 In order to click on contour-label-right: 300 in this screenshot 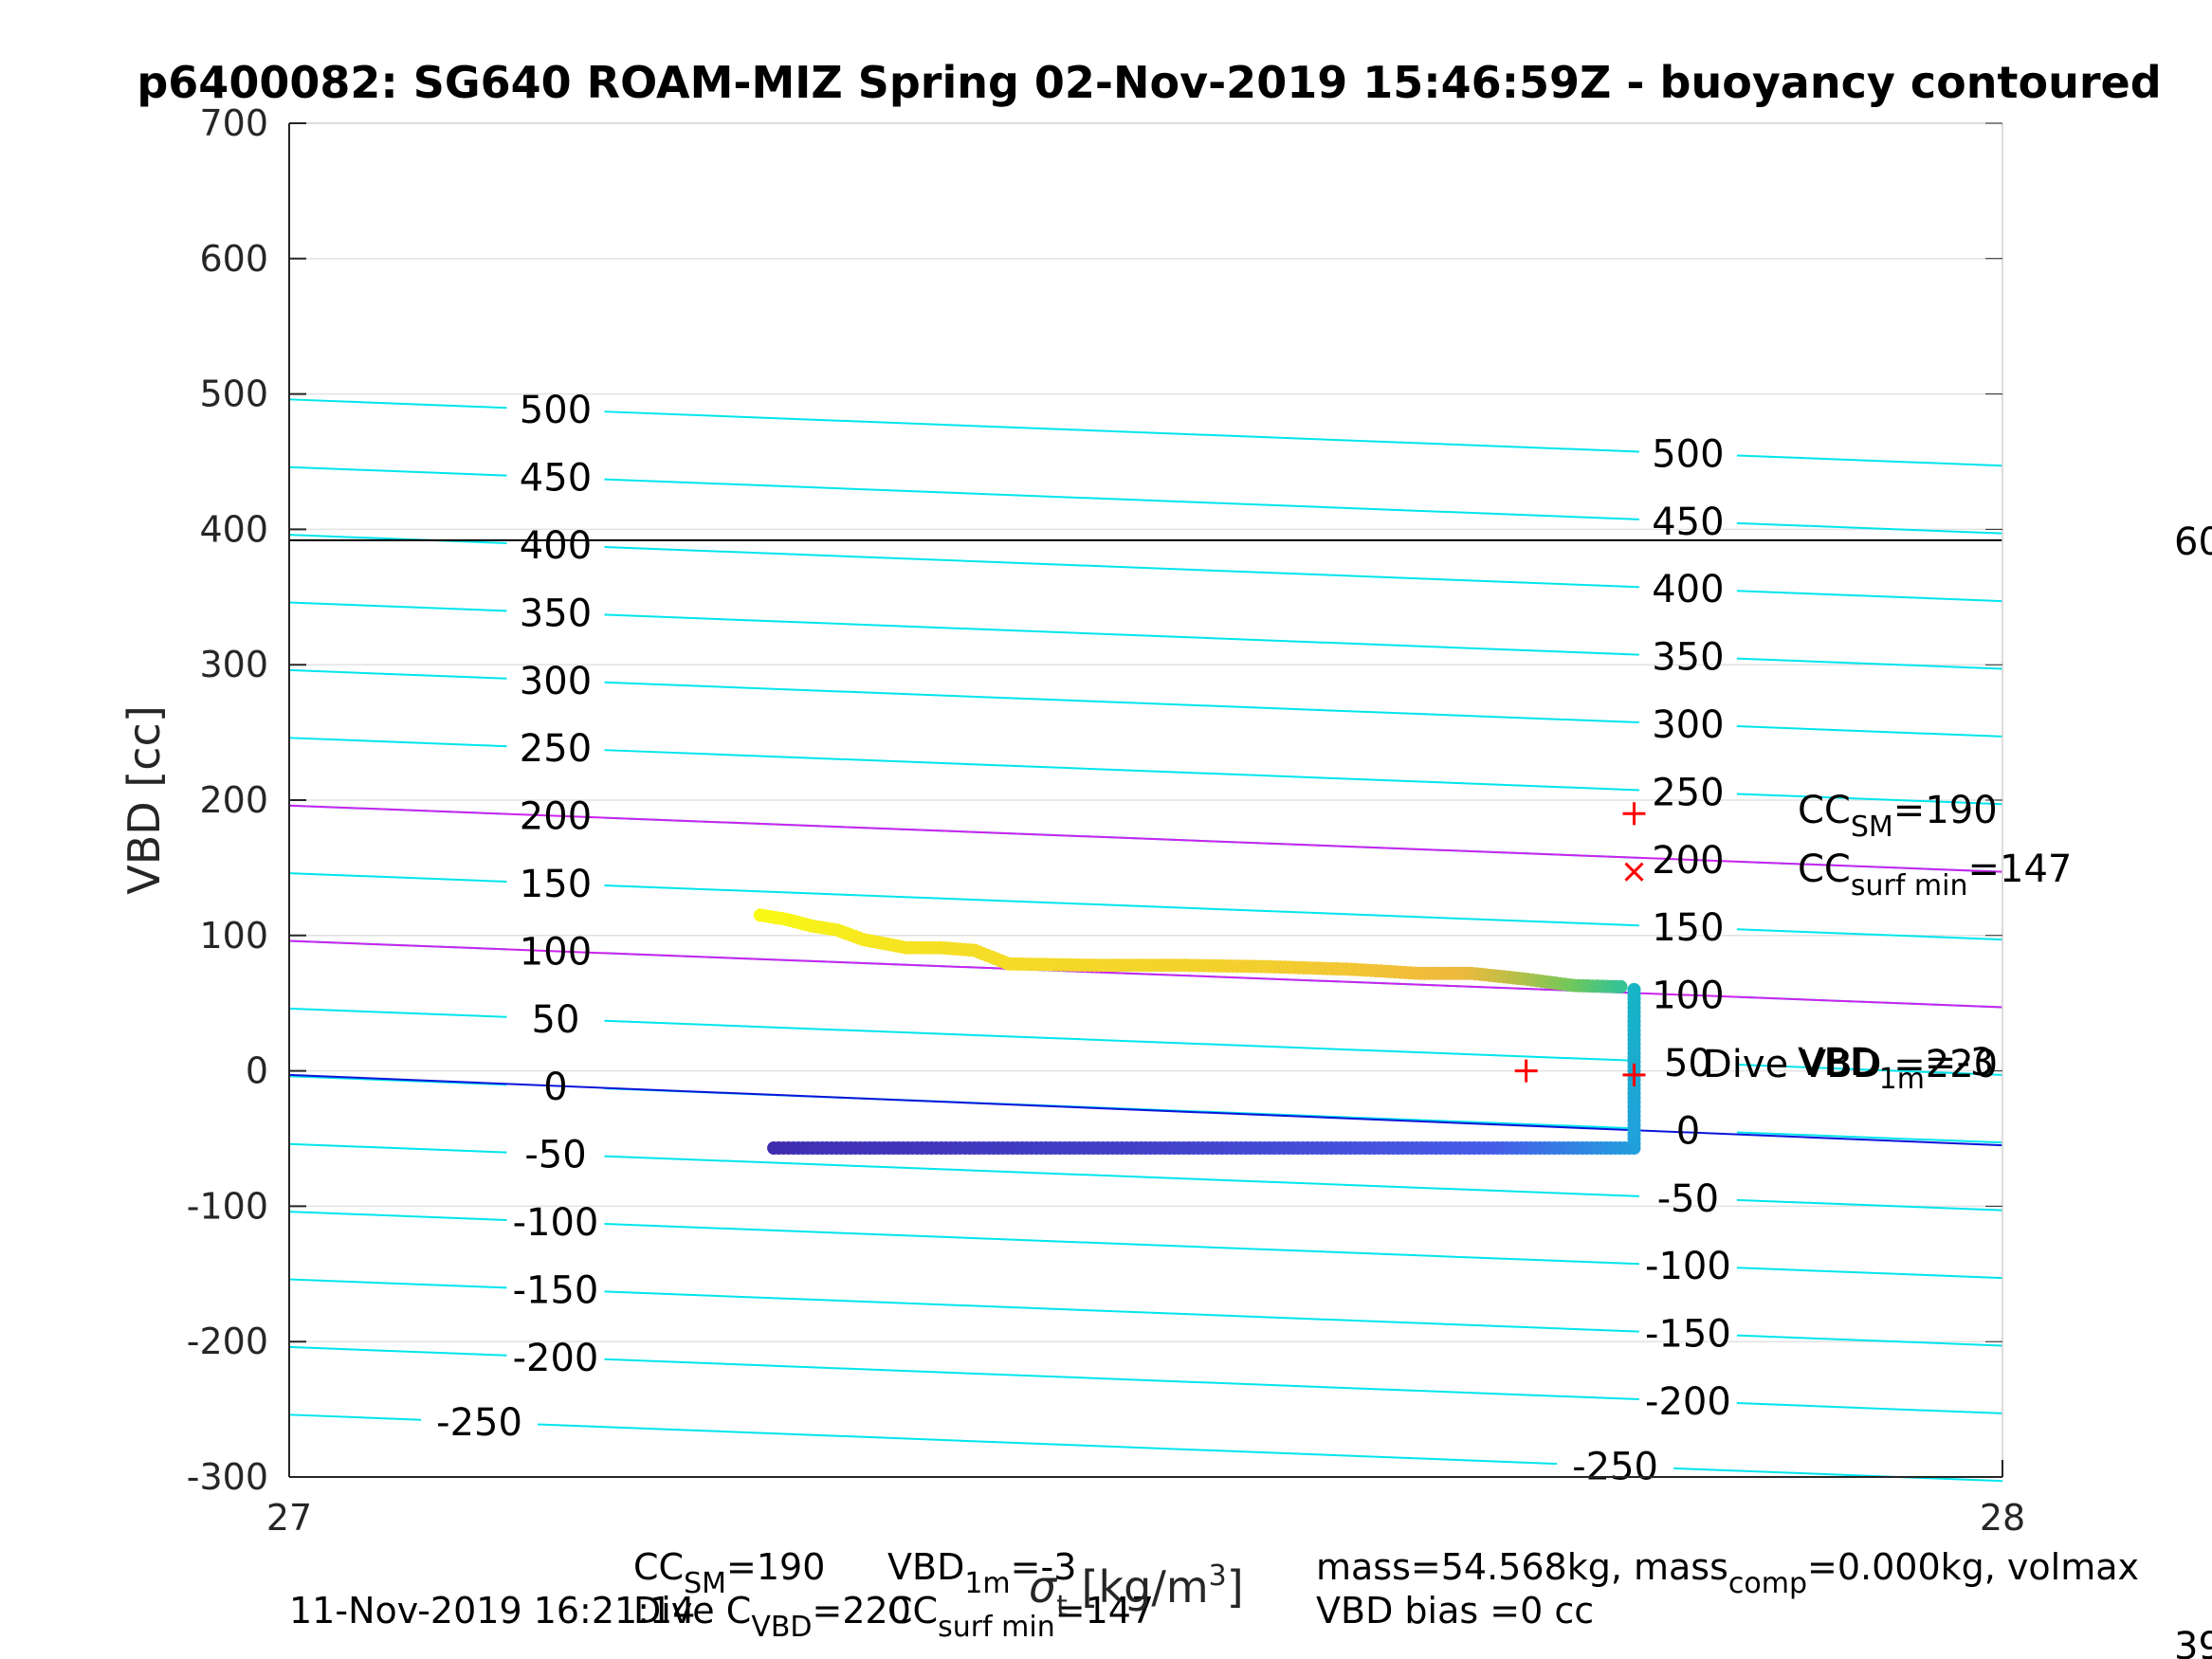, I will do `click(1688, 725)`.